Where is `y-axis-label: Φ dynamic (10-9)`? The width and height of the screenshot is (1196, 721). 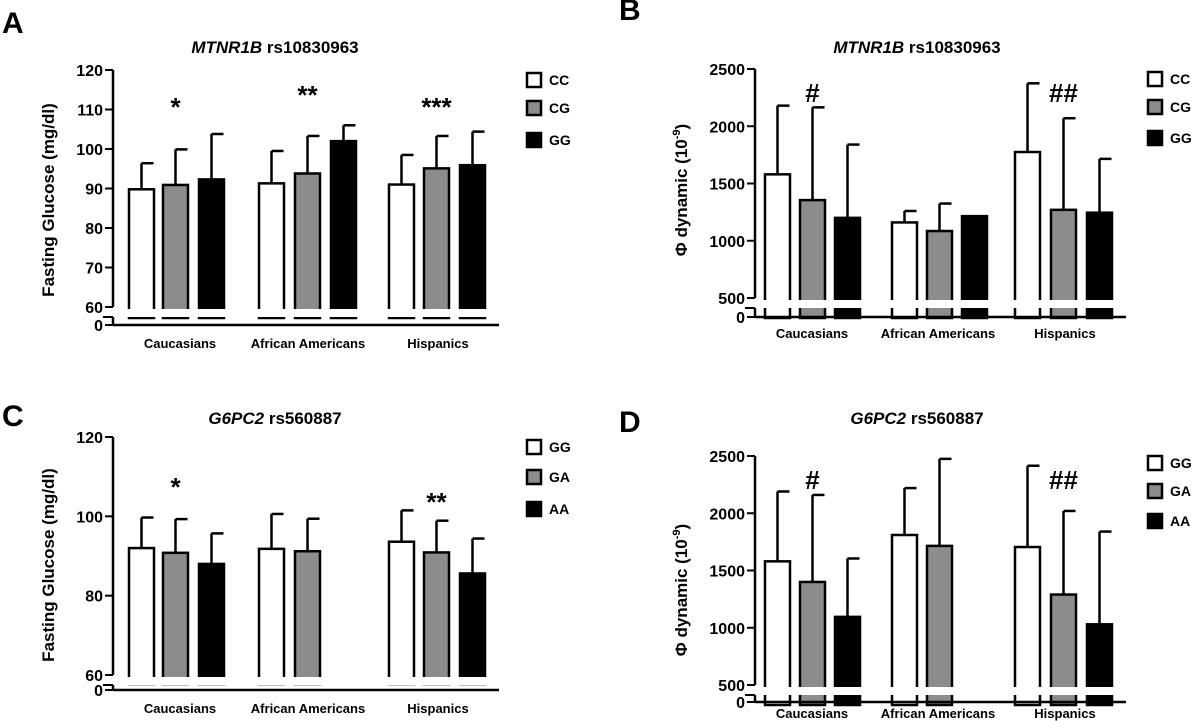 y-axis-label: Φ dynamic (10-9) is located at coordinates (681, 590).